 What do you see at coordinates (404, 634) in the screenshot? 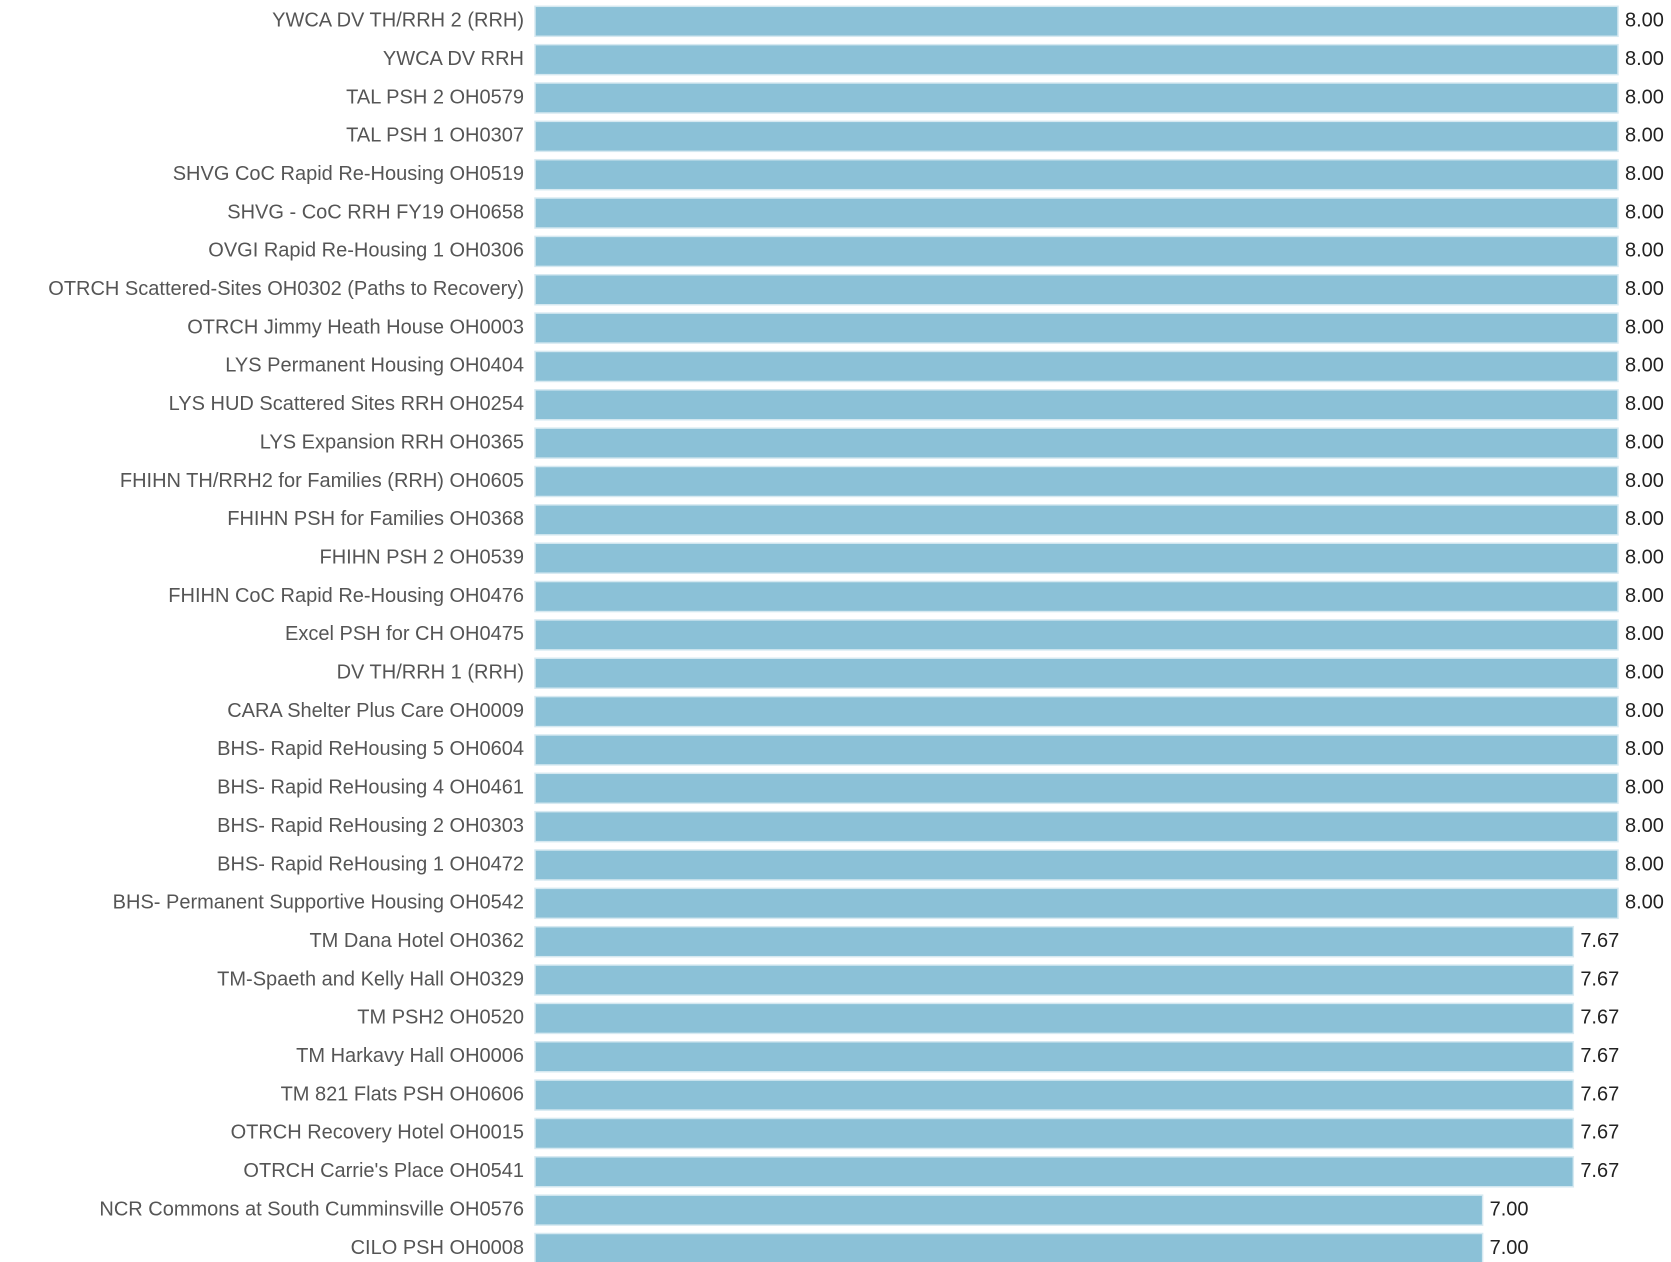
I see `category-label: Excel PSH for CH OH0475` at bounding box center [404, 634].